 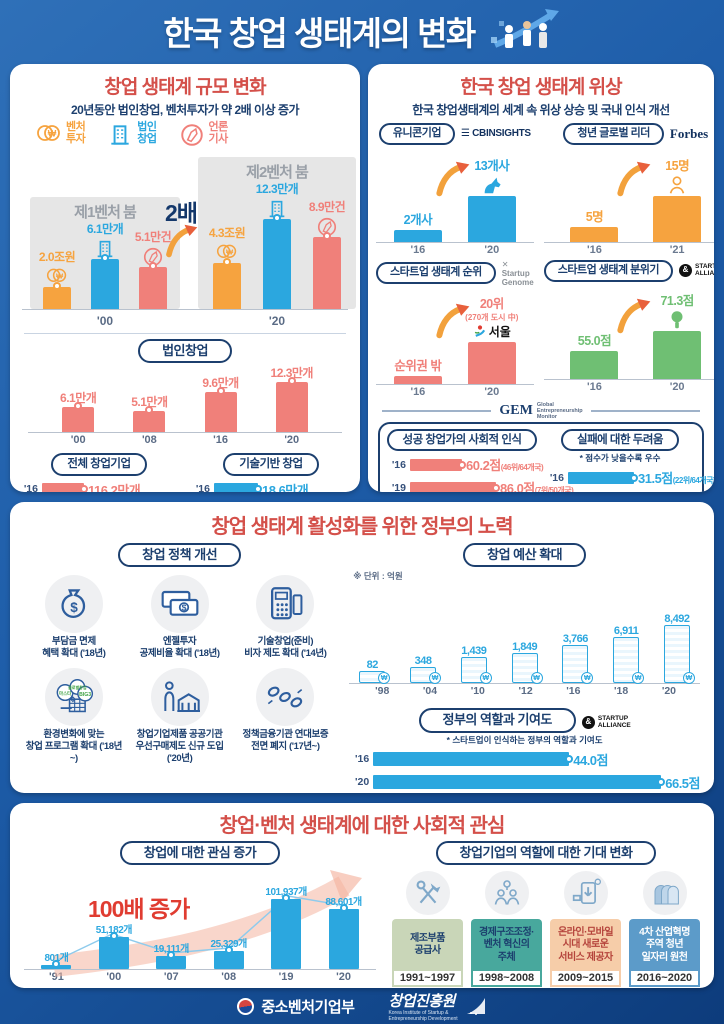 What do you see at coordinates (517, 273) in the screenshot?
I see `startup_genome-logo: ✕ Startup Genome` at bounding box center [517, 273].